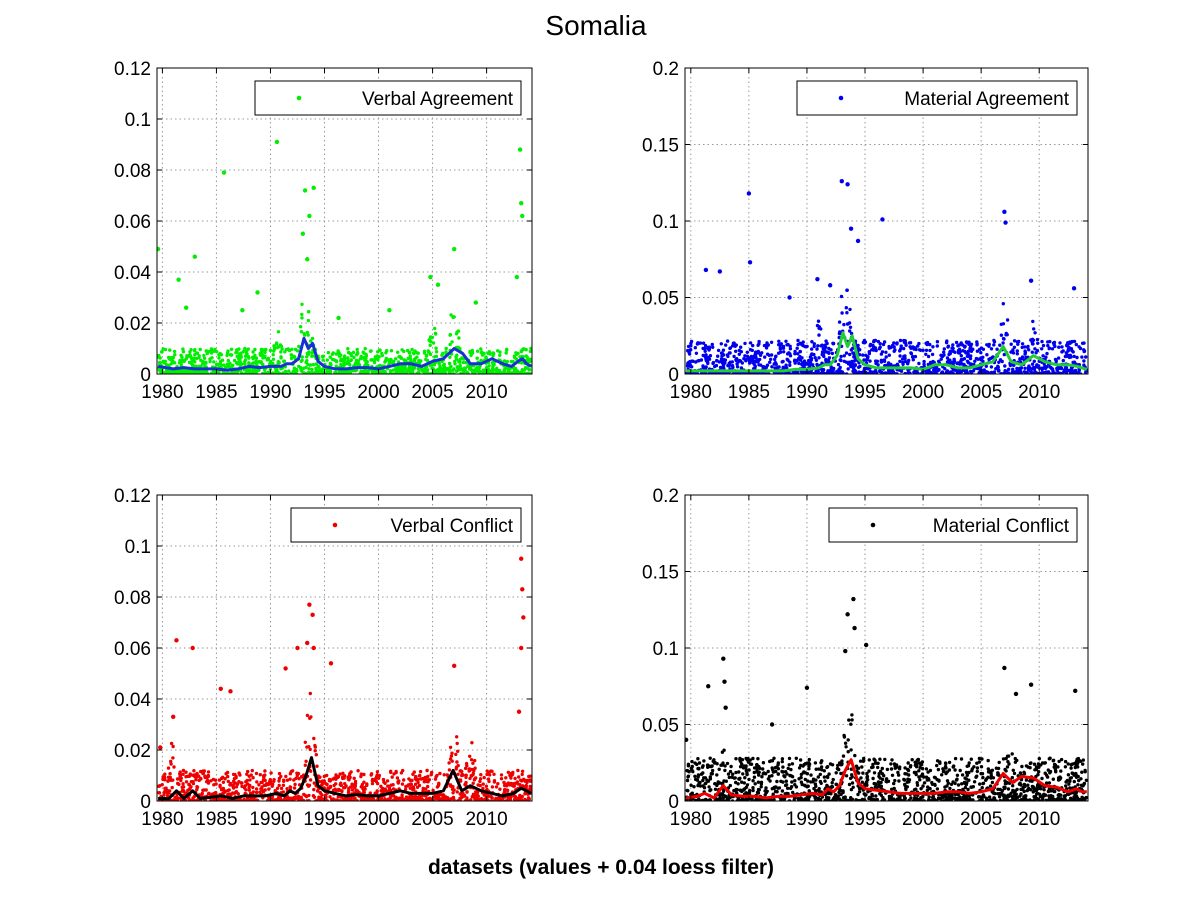  I want to click on legend-label: Verbal Agreement, so click(438, 99).